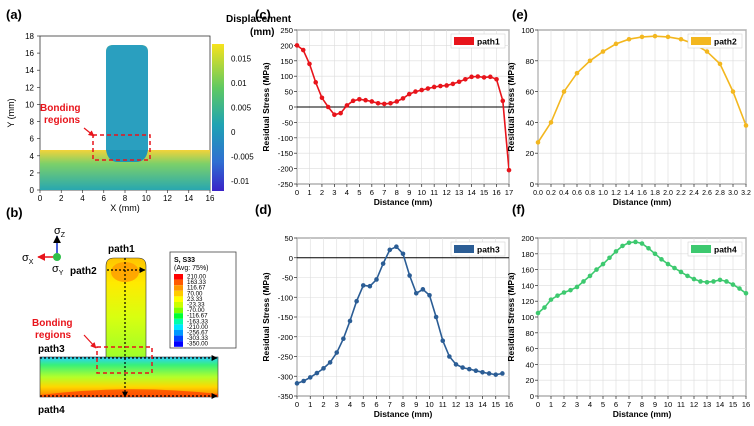  I want to click on chart-d-ytick-label: -100, so click(285, 297).